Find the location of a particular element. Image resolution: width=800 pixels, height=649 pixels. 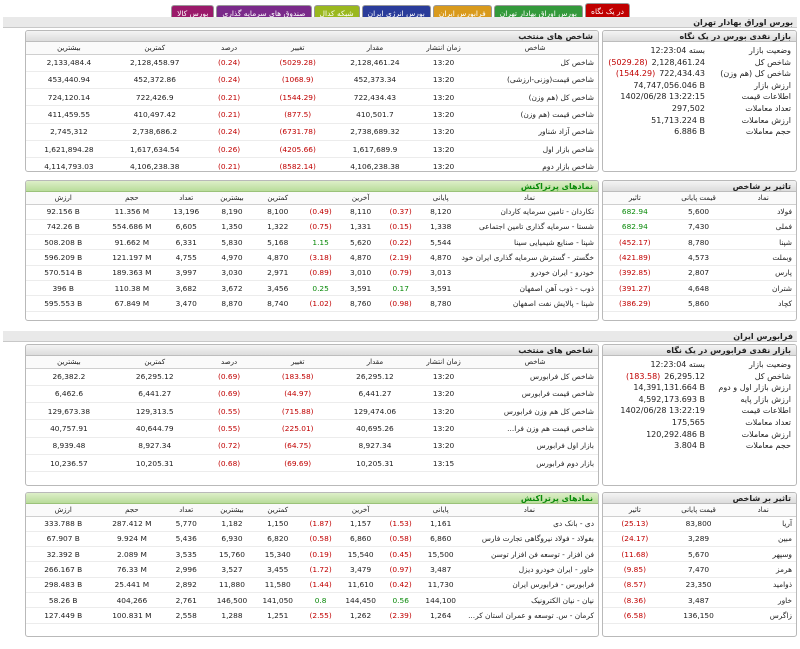

symbol-name: شپنا - پالایش نفت اصفهان is located at coordinates (529, 303).